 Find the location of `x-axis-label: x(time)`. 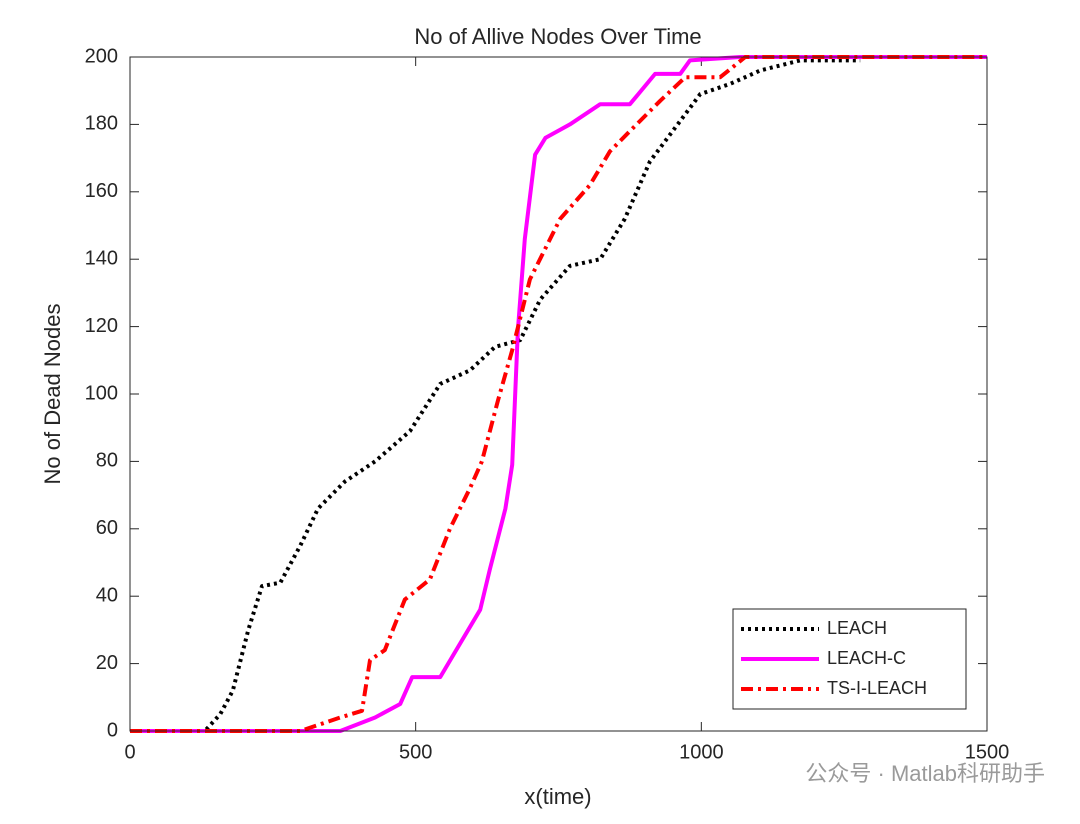

x-axis-label: x(time) is located at coordinates (557, 796).